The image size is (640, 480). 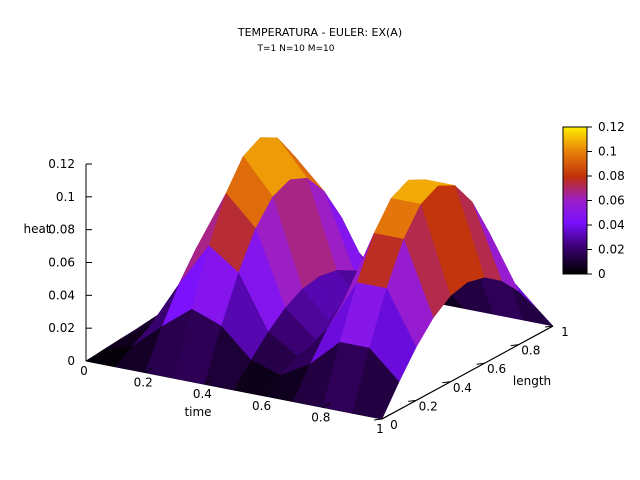 I want to click on y-axis-label: length, so click(x=532, y=381).